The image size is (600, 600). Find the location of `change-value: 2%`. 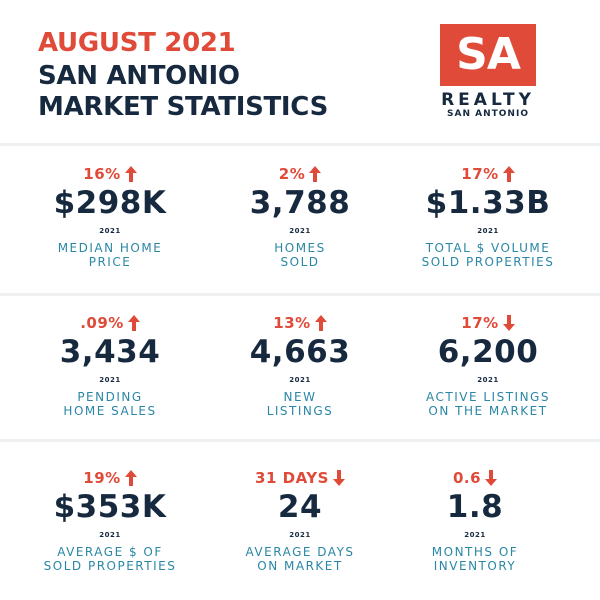

change-value: 2% is located at coordinates (292, 174).